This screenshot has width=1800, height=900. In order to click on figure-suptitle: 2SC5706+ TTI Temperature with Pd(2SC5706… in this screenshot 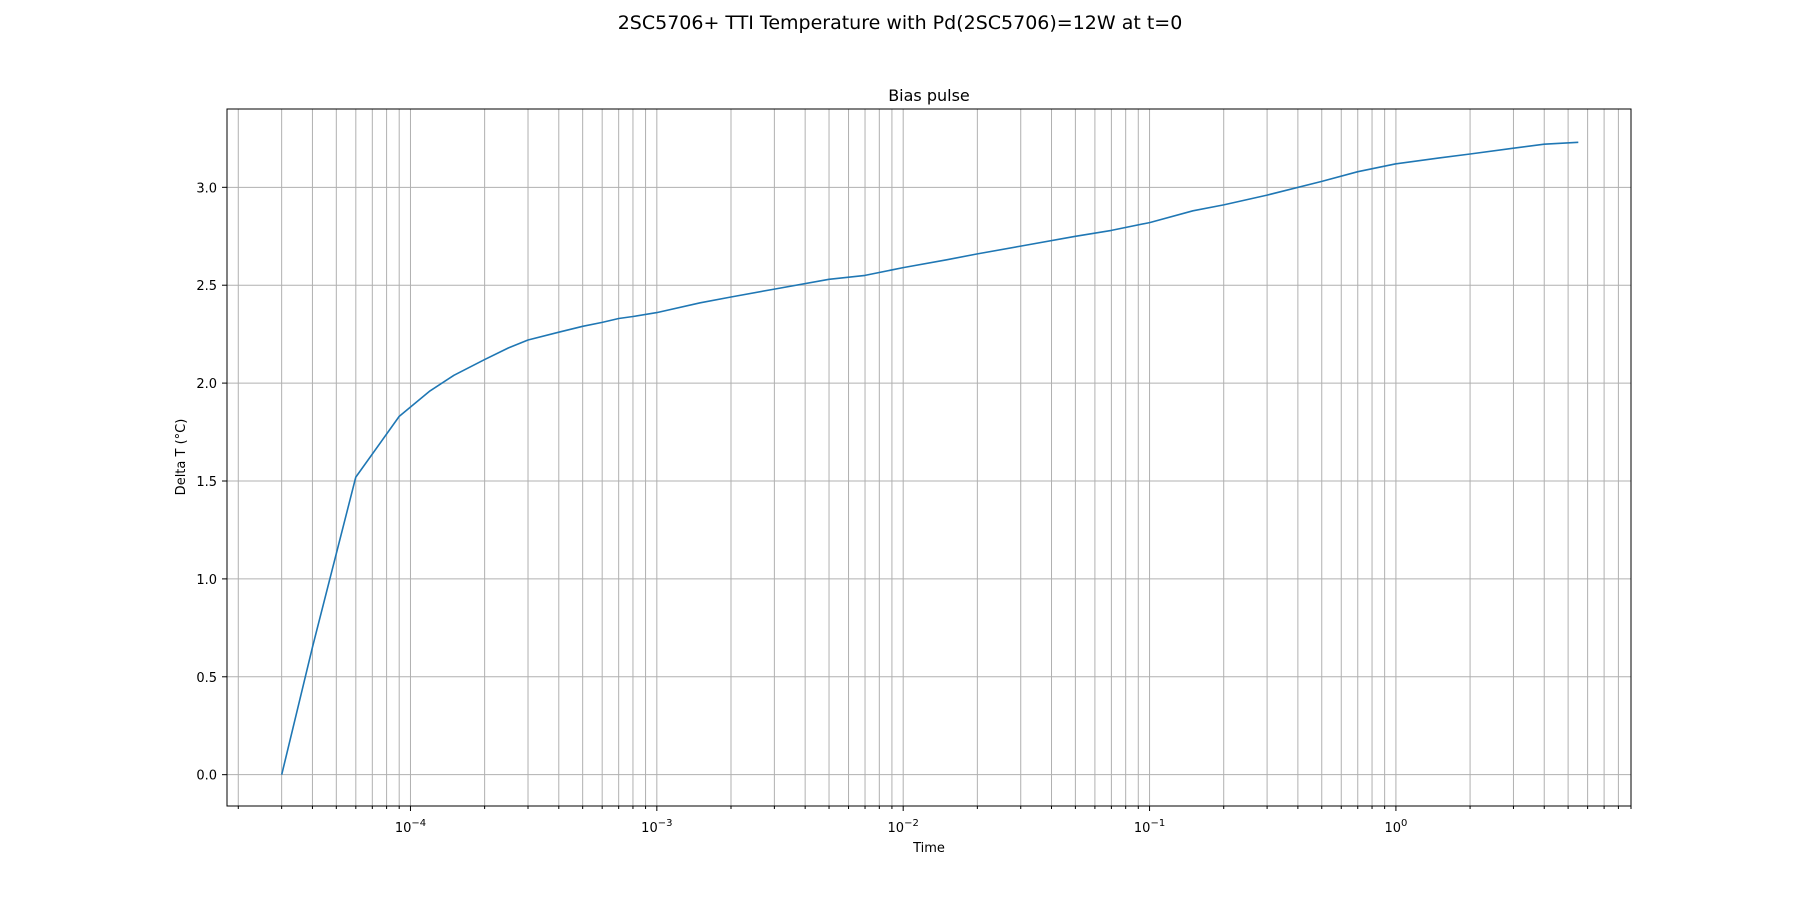, I will do `click(900, 23)`.